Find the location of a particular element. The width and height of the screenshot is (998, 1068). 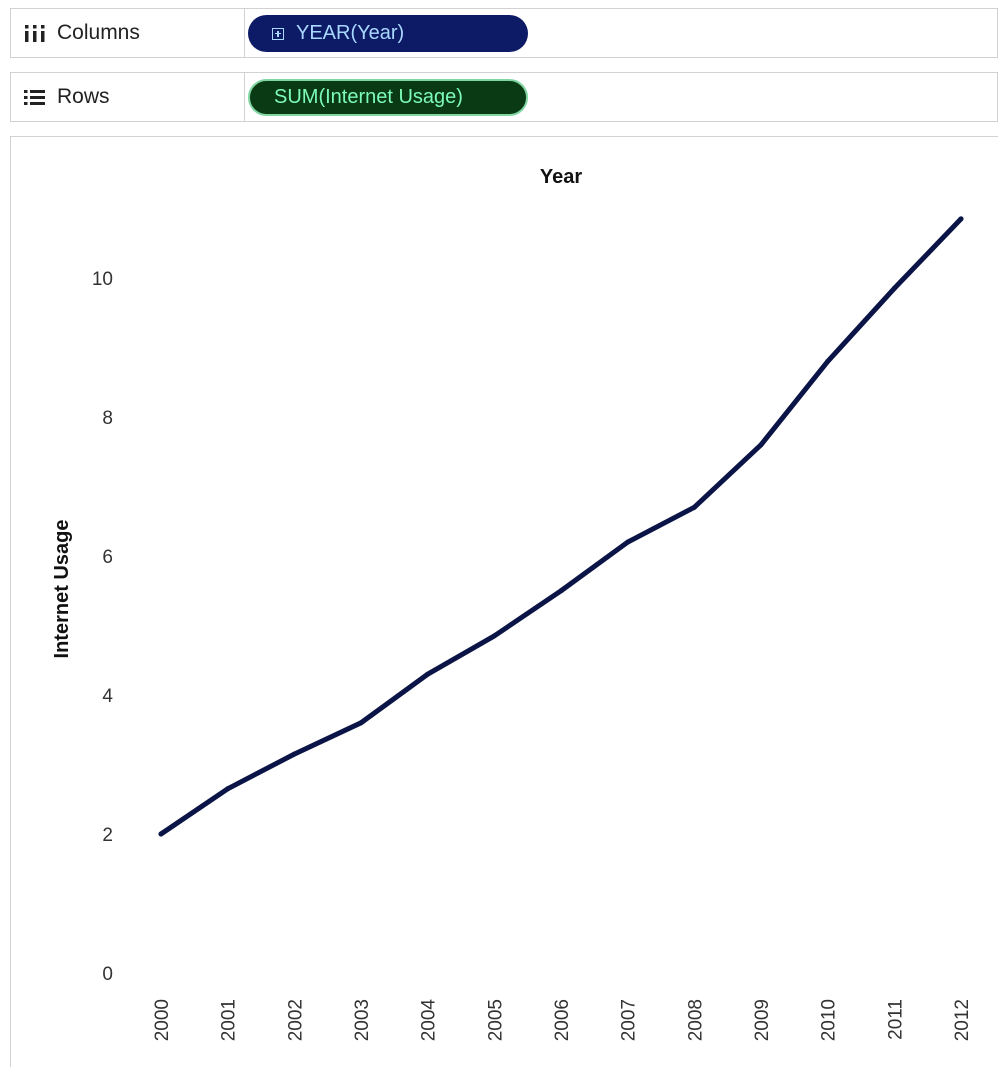

x-tick-label: 2006 is located at coordinates (562, 1020).